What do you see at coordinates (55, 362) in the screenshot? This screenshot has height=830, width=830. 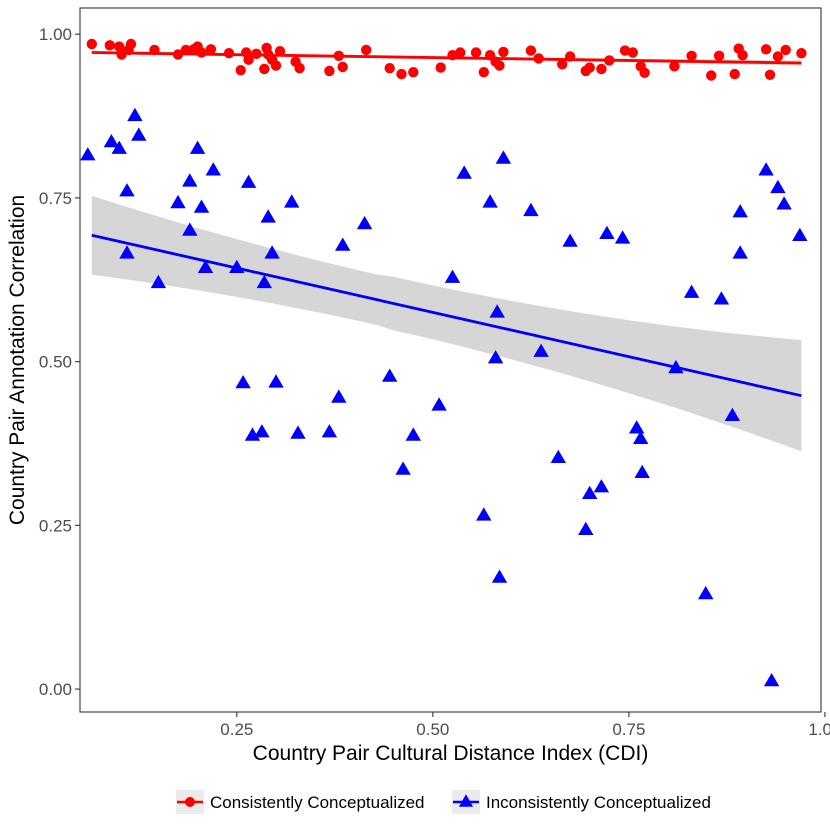 I see `y-tick-label: 0.50` at bounding box center [55, 362].